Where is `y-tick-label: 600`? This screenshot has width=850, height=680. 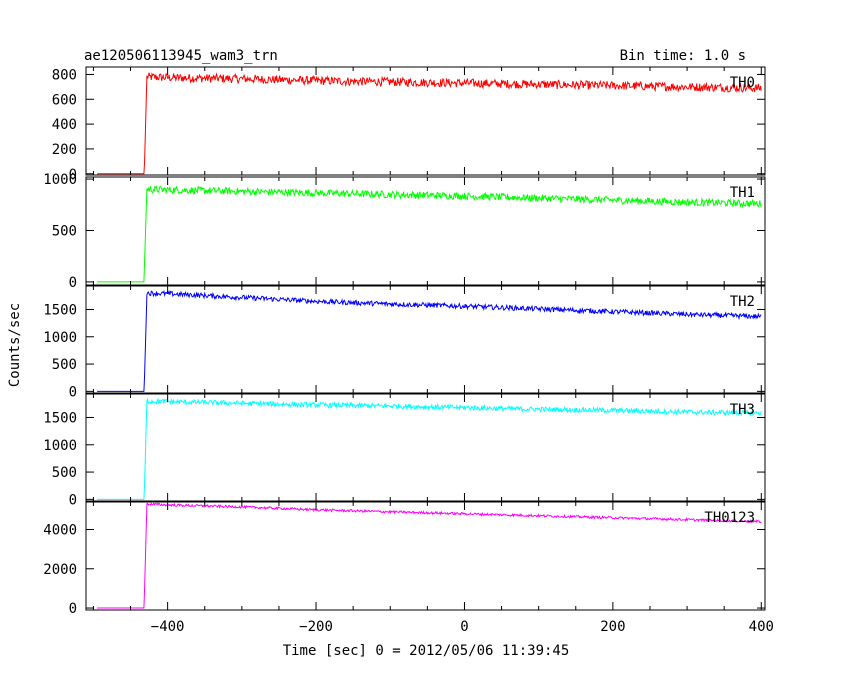
y-tick-label: 600 is located at coordinates (64, 100).